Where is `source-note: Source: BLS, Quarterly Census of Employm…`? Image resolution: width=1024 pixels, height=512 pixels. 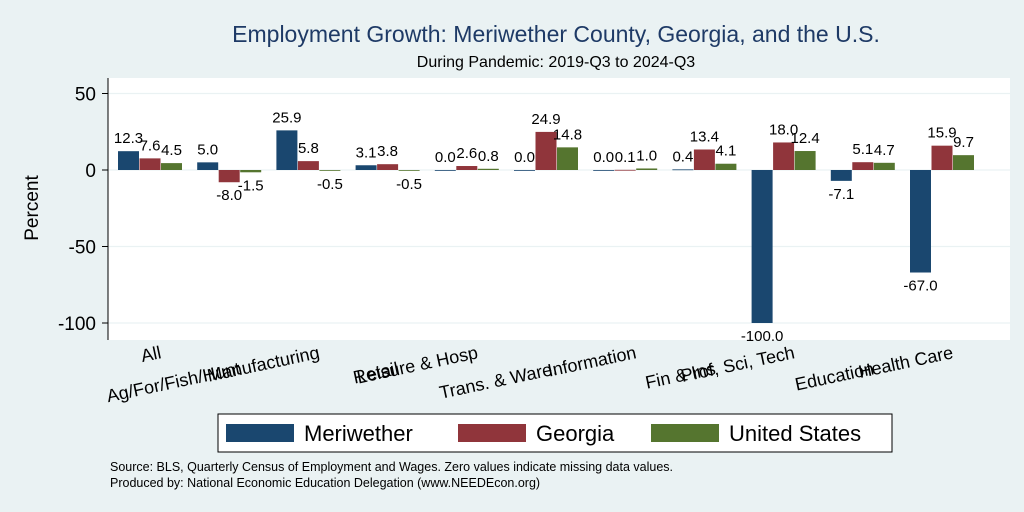 source-note: Source: BLS, Quarterly Census of Employm… is located at coordinates (391, 467).